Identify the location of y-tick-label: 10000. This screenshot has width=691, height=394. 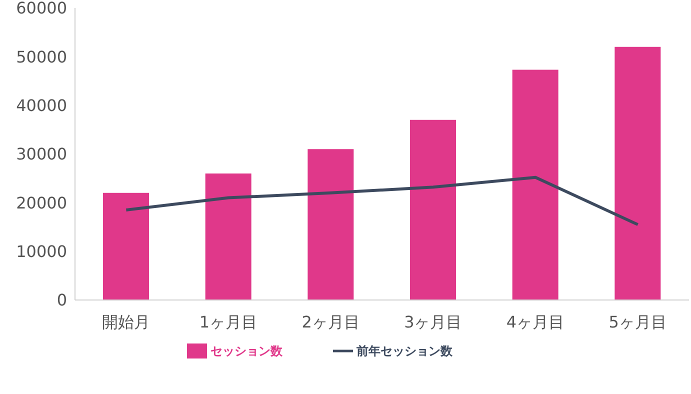
(41, 252).